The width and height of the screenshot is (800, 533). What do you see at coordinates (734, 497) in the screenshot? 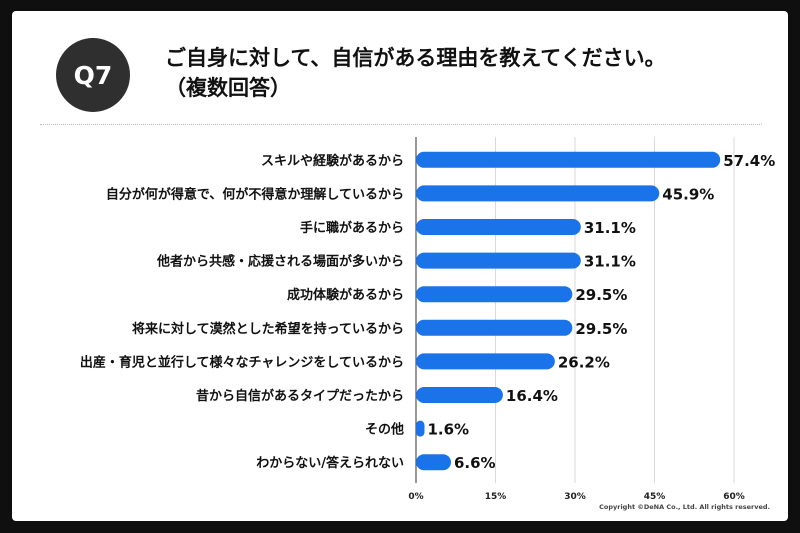
I see `x-tick-label: 60%` at bounding box center [734, 497].